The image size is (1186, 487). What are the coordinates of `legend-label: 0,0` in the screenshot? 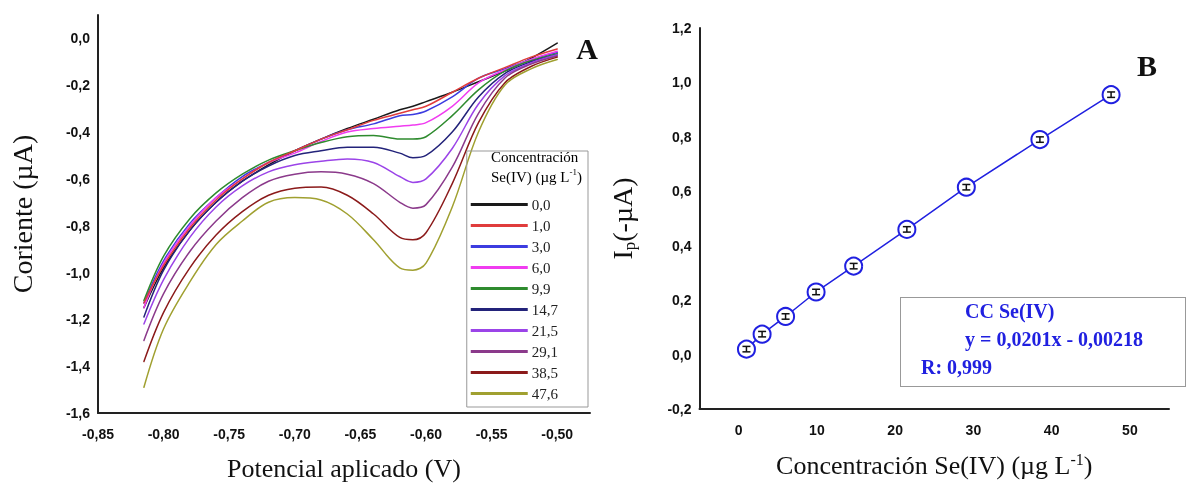 It's located at (541, 204).